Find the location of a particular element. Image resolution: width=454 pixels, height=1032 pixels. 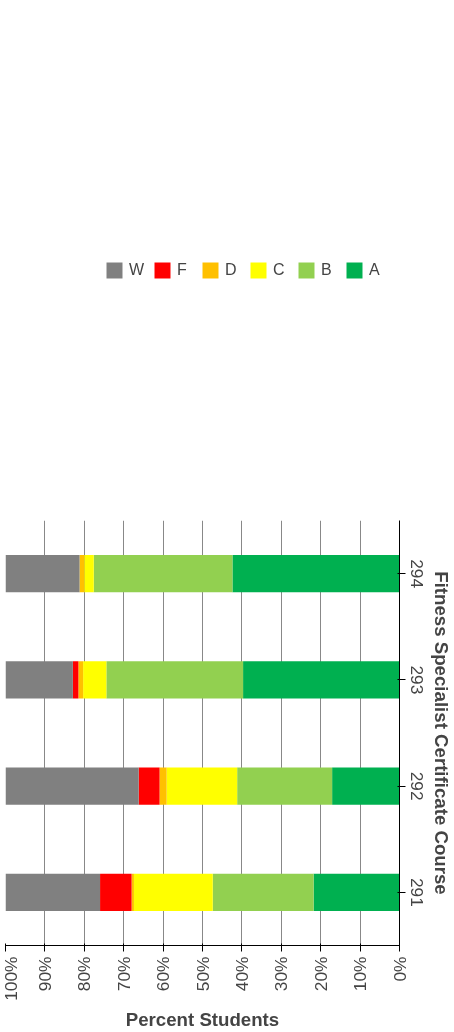

x-tick-label: 0% is located at coordinates (399, 969).